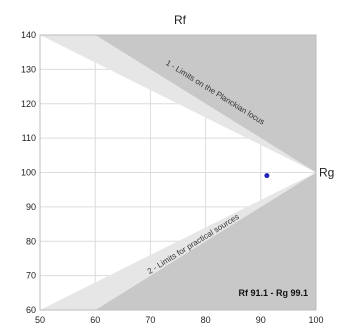 This screenshot has width=353, height=330. What do you see at coordinates (28, 173) in the screenshot?
I see `y-tick-label-4: 100` at bounding box center [28, 173].